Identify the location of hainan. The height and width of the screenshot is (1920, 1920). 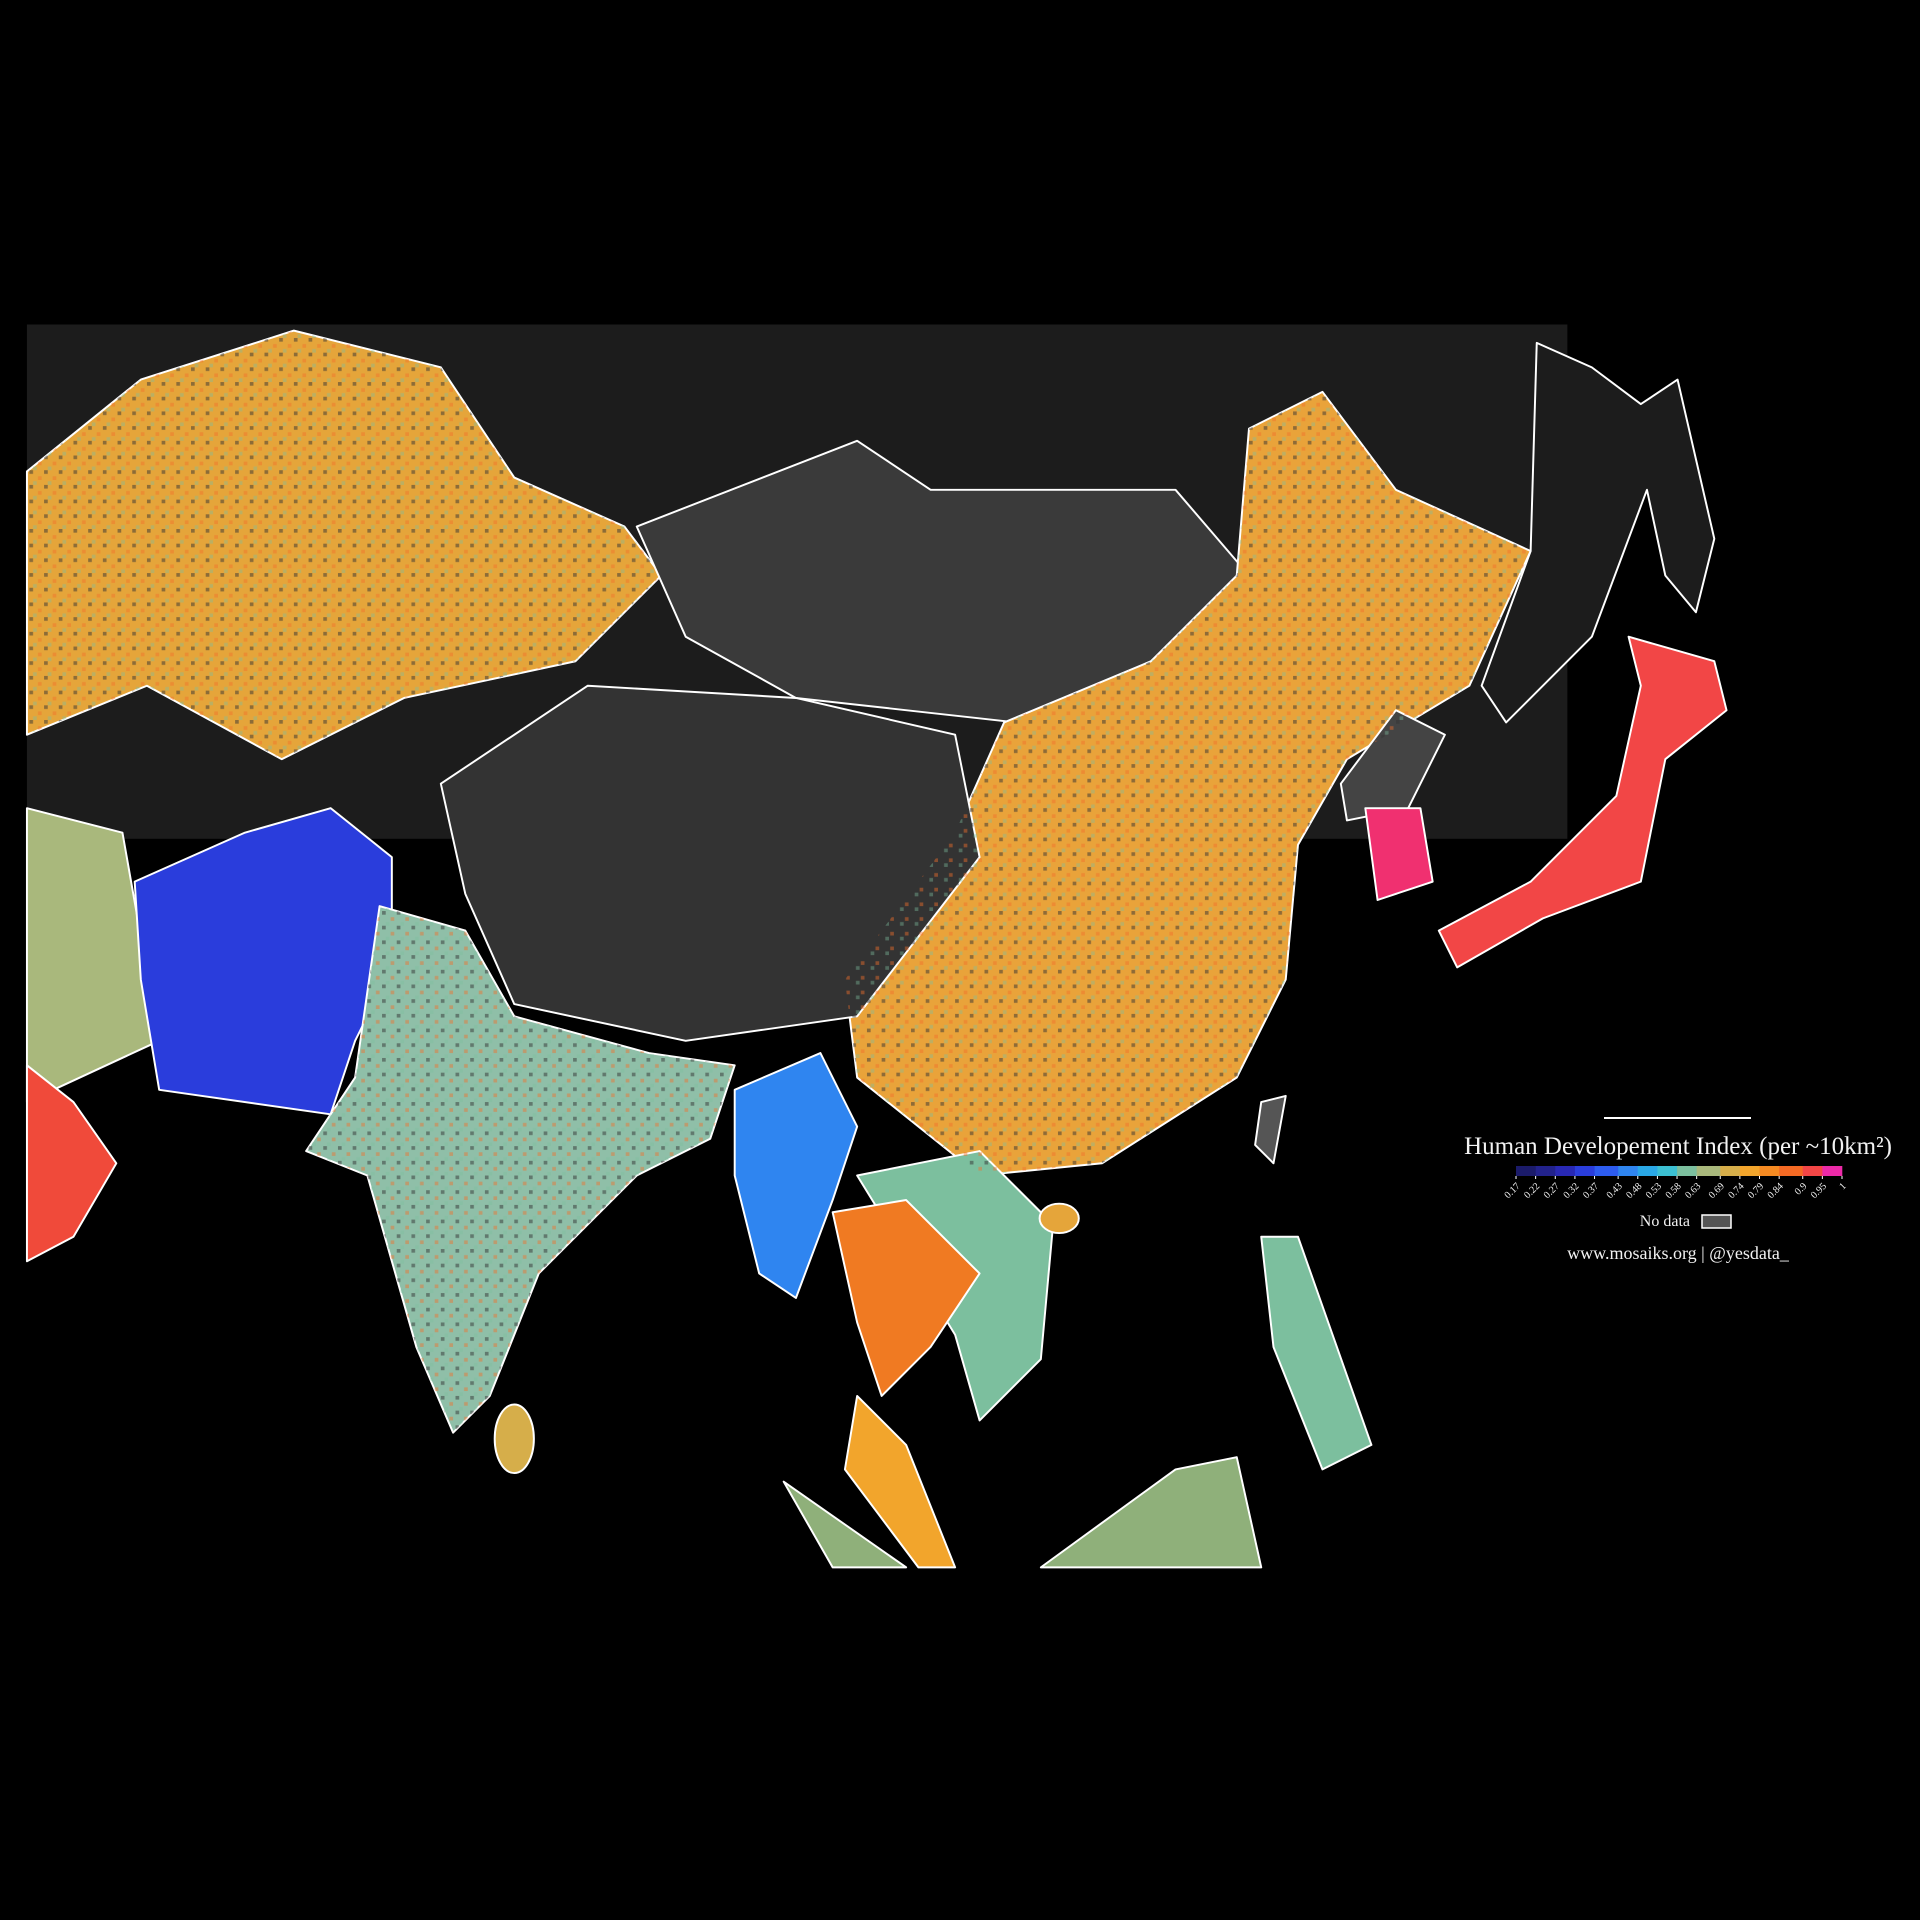
(1059, 1218).